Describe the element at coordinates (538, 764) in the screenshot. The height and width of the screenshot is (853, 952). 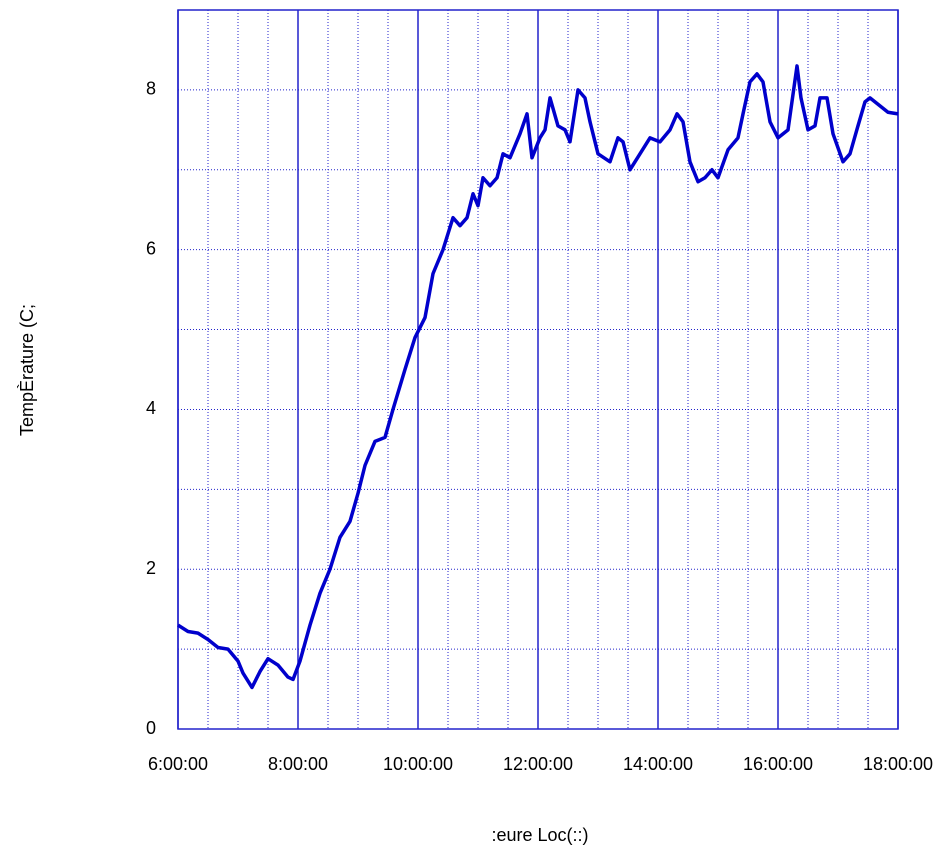
I see `x-tick-label: 12:00:00` at that location.